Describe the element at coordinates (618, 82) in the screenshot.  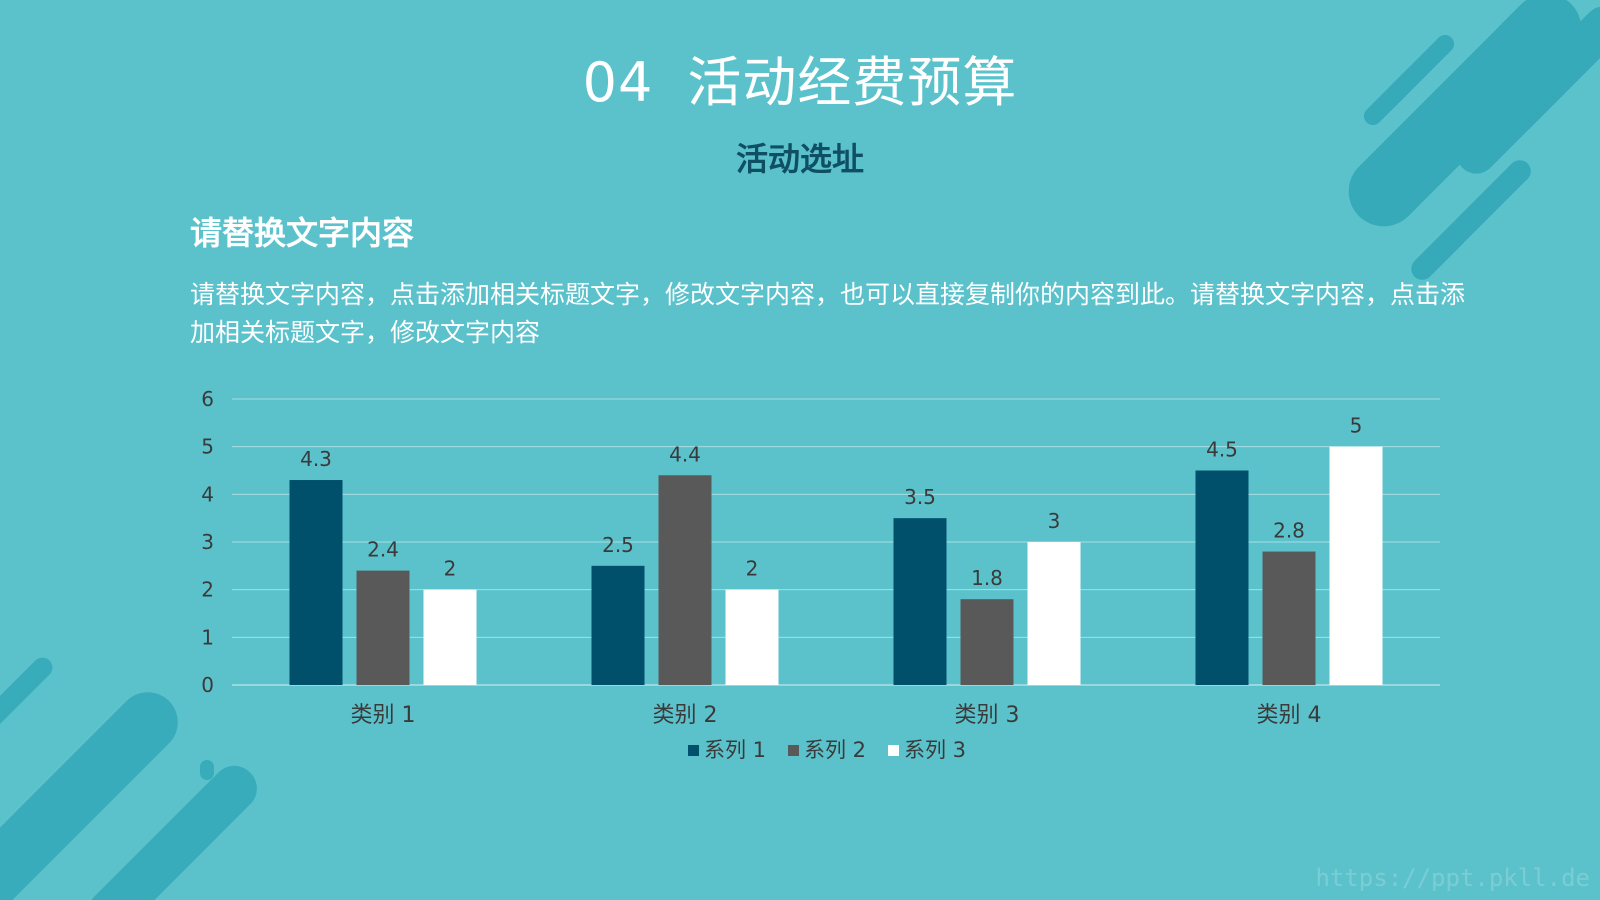
I see `title-number: 04` at that location.